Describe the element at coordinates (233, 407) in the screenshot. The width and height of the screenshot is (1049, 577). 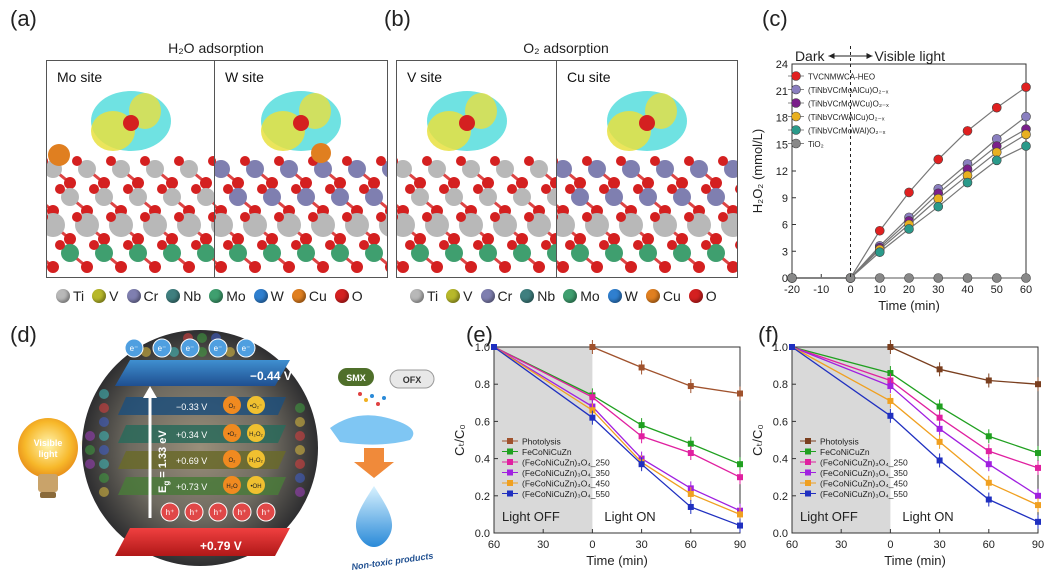
I see `species-label: O₂` at that location.